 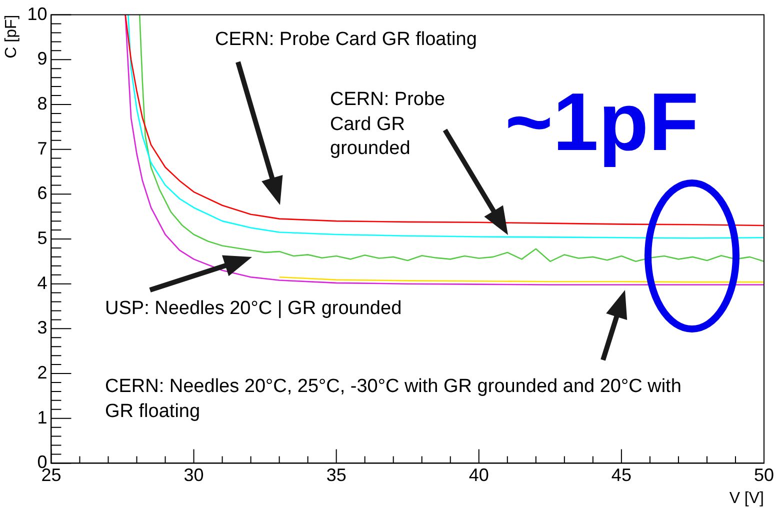 What do you see at coordinates (746, 498) in the screenshot?
I see `x-axis-title: V [V]` at bounding box center [746, 498].